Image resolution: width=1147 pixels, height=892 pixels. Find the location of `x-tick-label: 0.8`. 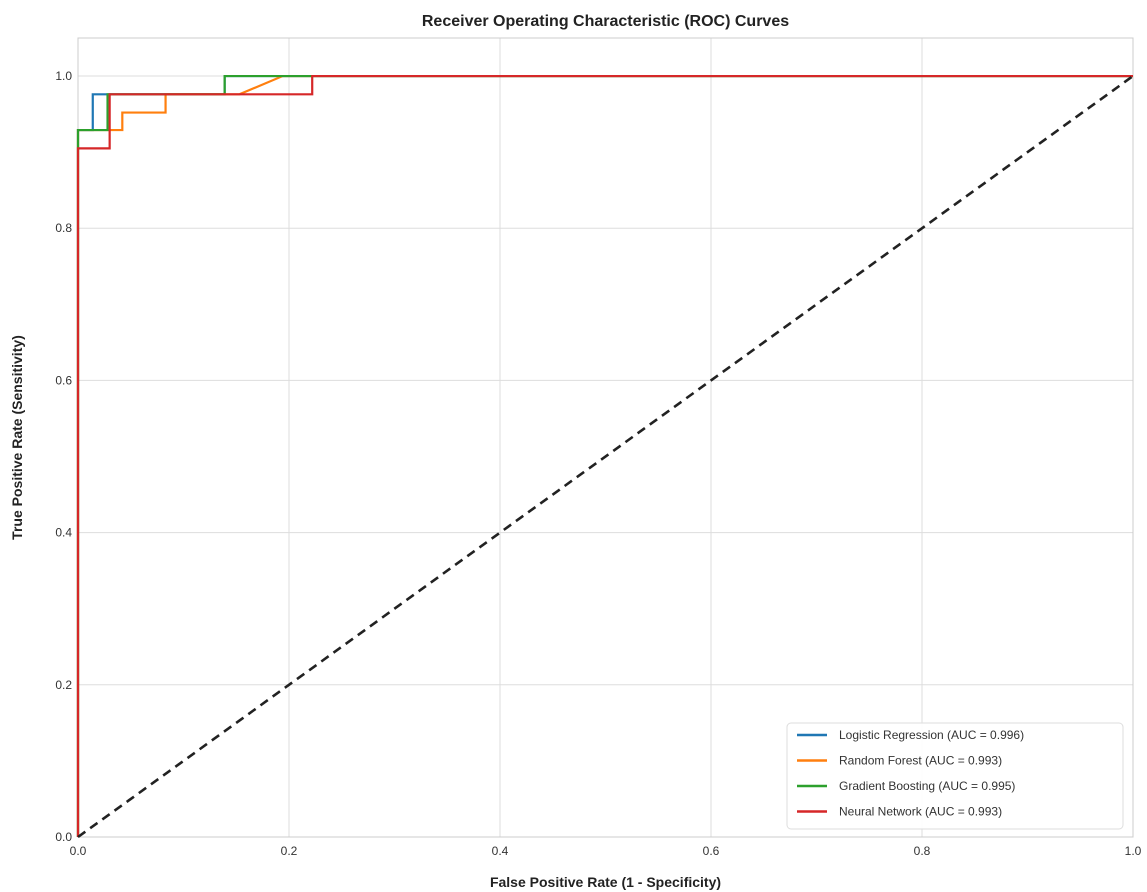

x-tick-label: 0.8 is located at coordinates (922, 851).